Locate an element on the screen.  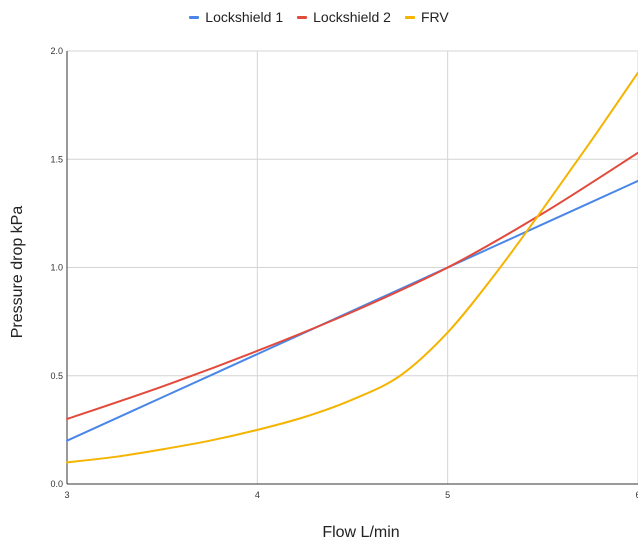
legend-item-frv: FRV is located at coordinates (426, 17).